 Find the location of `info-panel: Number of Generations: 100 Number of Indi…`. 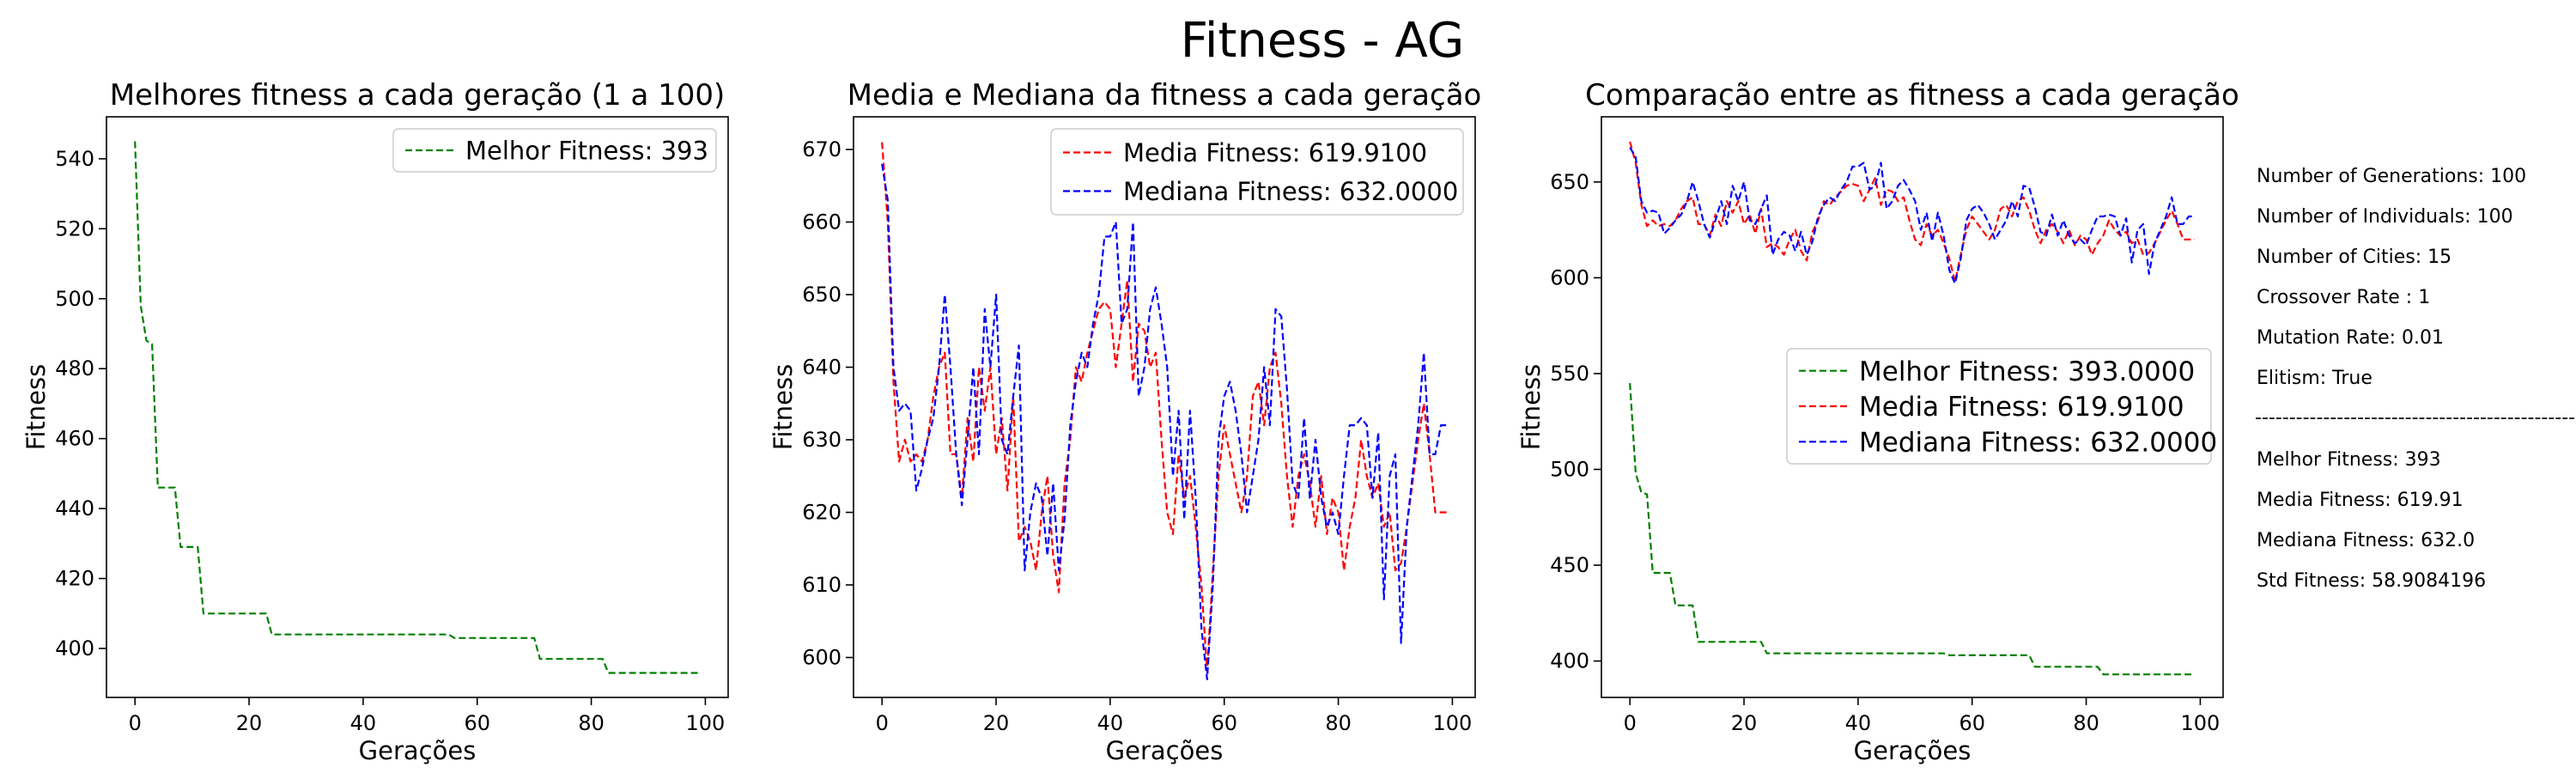

info-panel: Number of Generations: 100 Number of Indi… is located at coordinates (2415, 379).